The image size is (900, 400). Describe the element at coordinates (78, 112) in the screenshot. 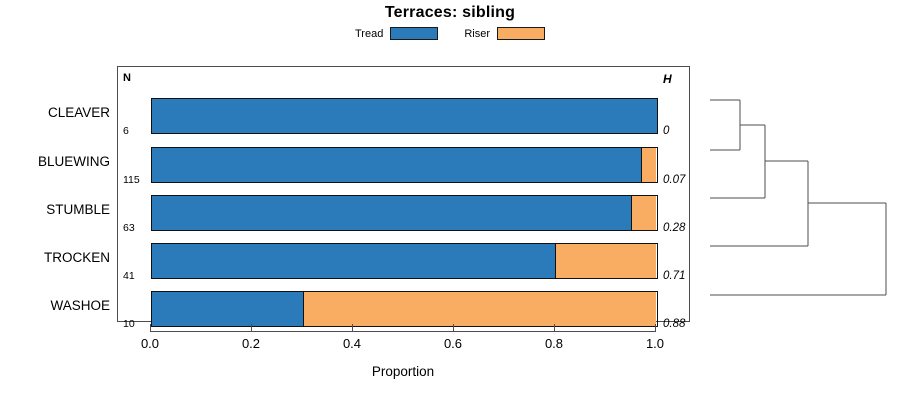

I see `y-axis-label-cleaver: CLEAVER` at that location.